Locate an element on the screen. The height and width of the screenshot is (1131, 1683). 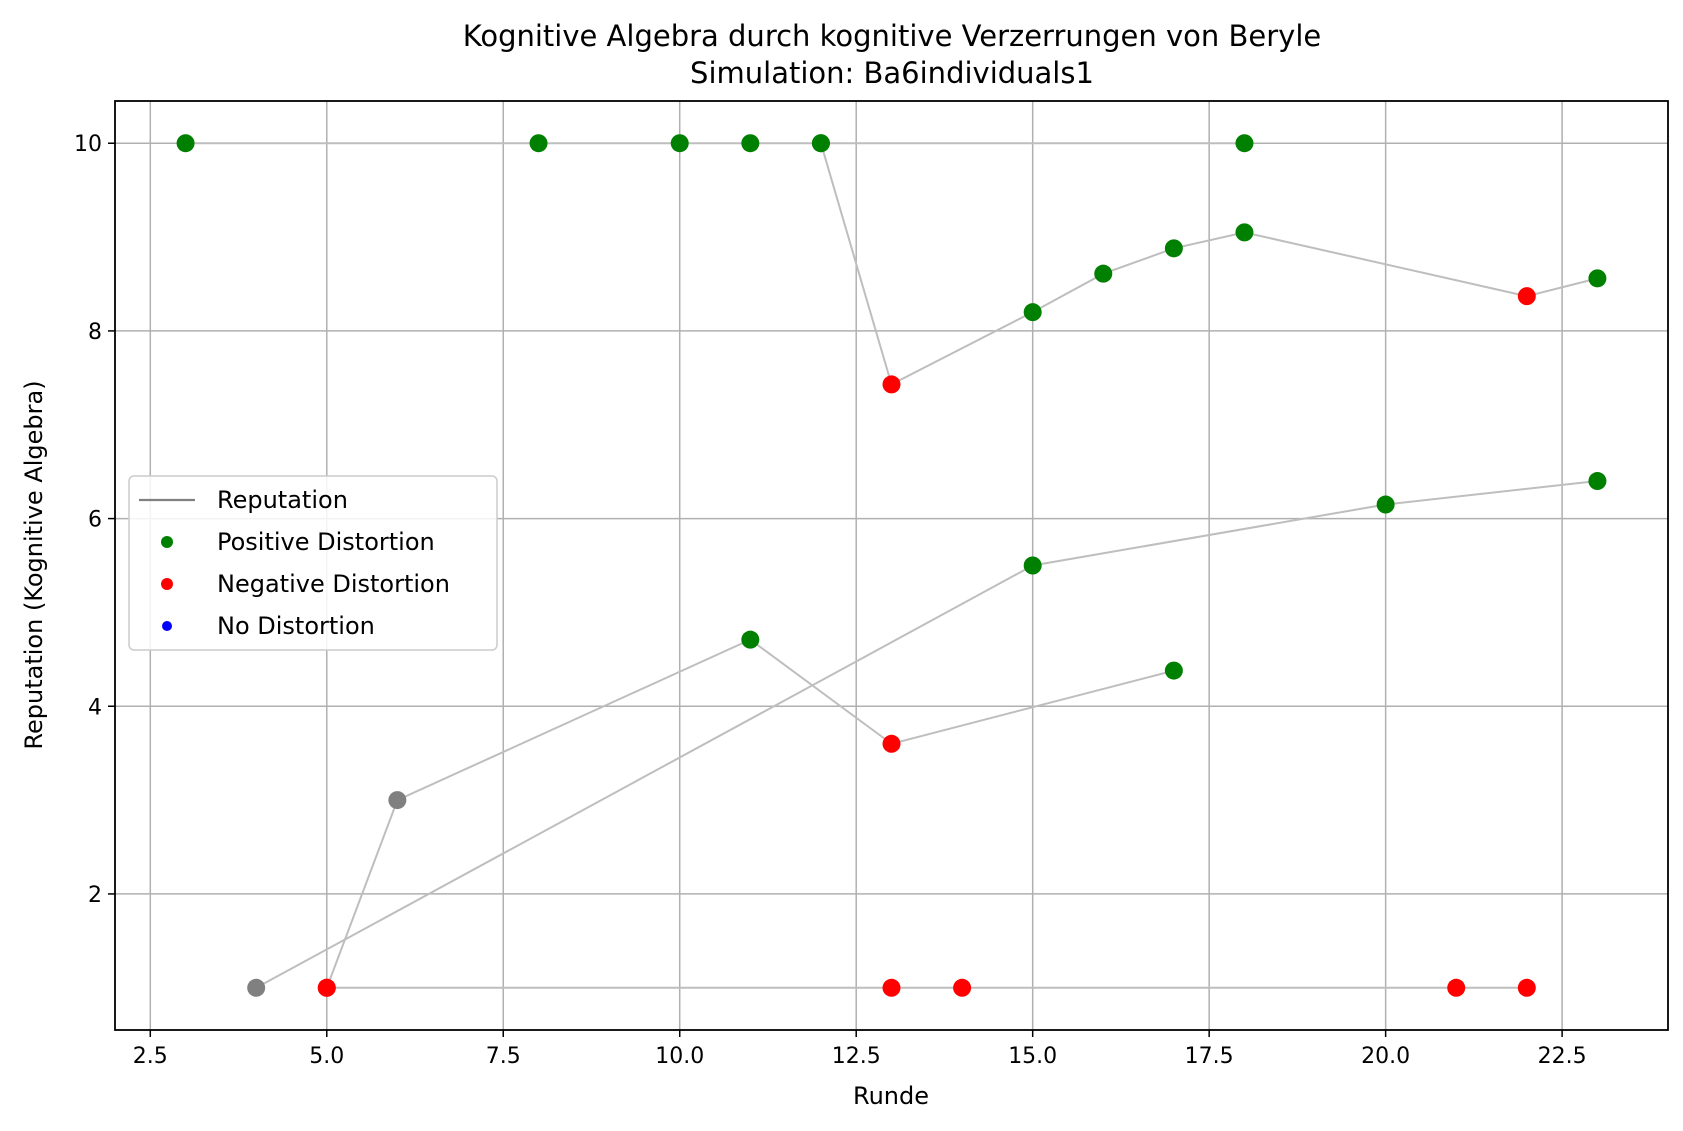
chart-subtitle: Simulation: Ba6individuals1 is located at coordinates (892, 73).